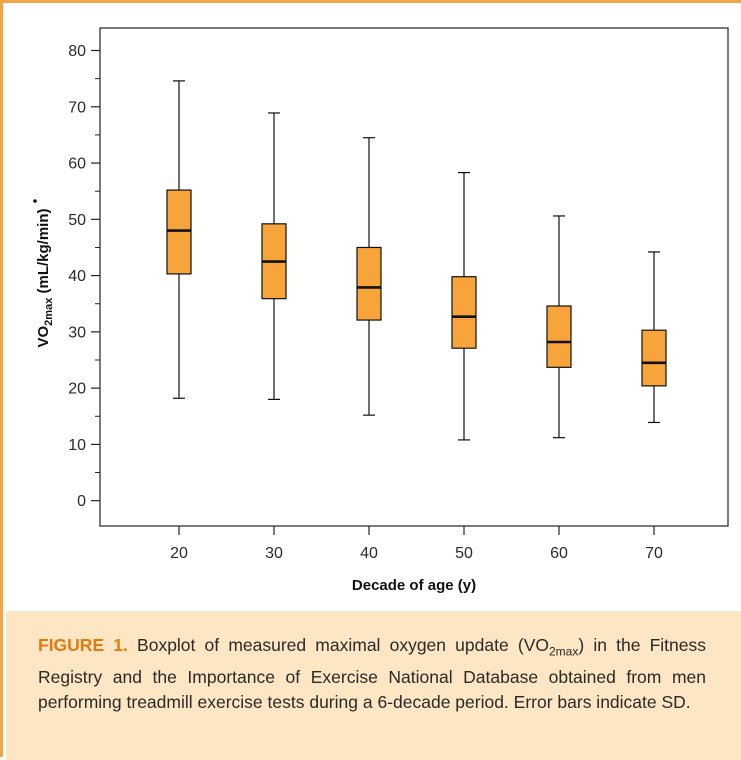  Describe the element at coordinates (45, 278) in the screenshot. I see `y-axis-title: VO2max (mL/kg/min)` at that location.